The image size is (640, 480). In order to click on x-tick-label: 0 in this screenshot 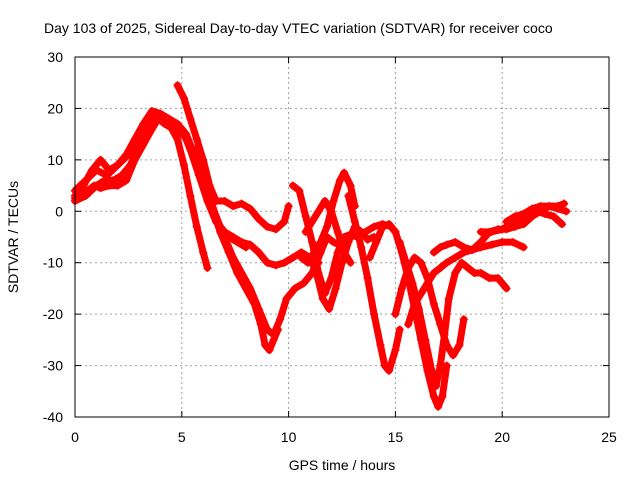, I will do `click(75, 437)`.